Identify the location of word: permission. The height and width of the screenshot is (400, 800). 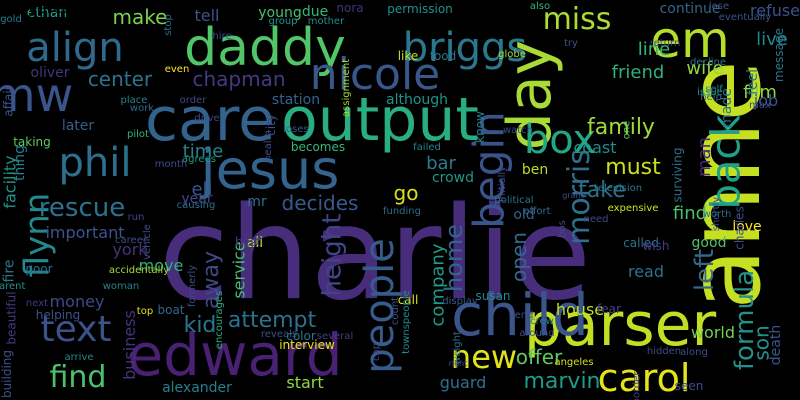
(420, 9).